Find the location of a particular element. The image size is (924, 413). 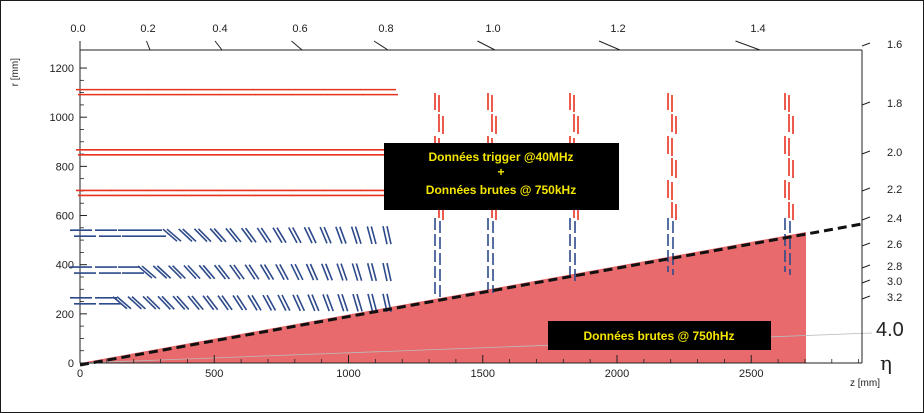

r-axis-ticks: 0 200 400 600 800 1000 1200 is located at coordinates (68, 216).